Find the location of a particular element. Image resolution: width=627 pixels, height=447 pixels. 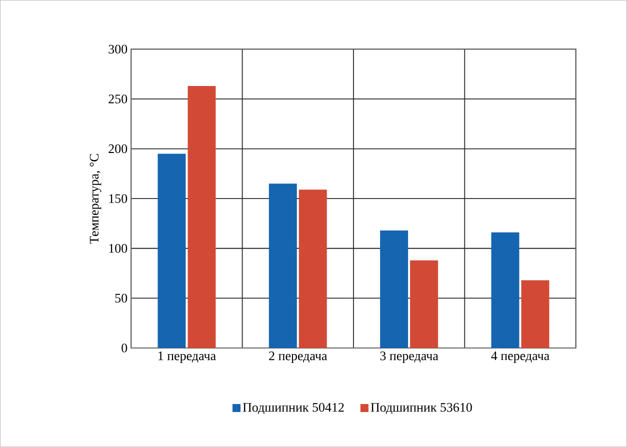

y-tick-label: 200 is located at coordinates (118, 149).